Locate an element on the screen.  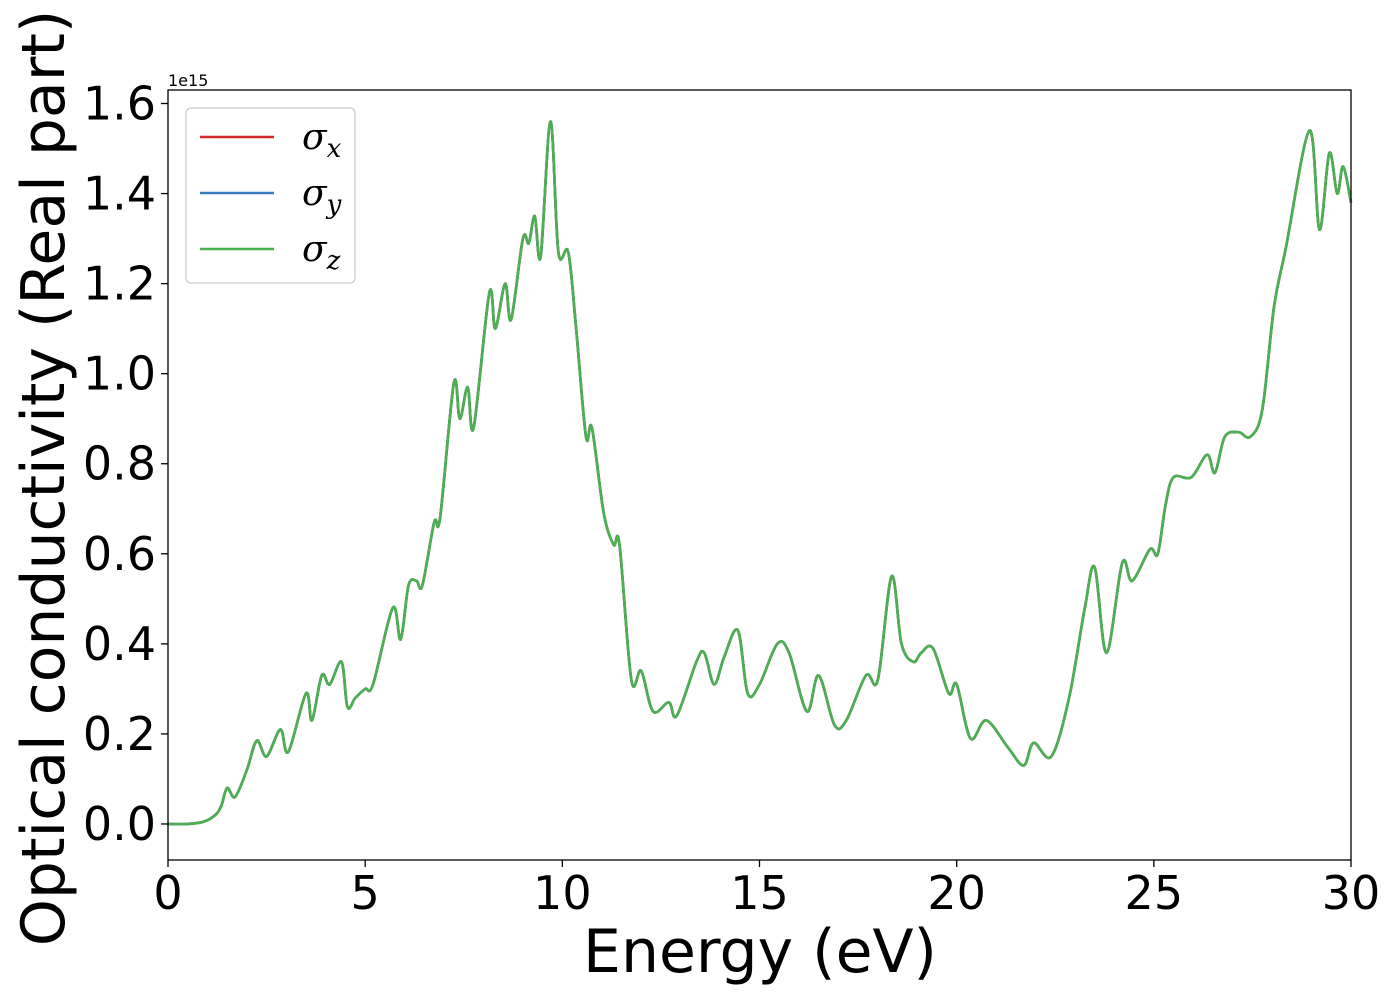
y-tick-label: 0.2 is located at coordinates (119, 734).